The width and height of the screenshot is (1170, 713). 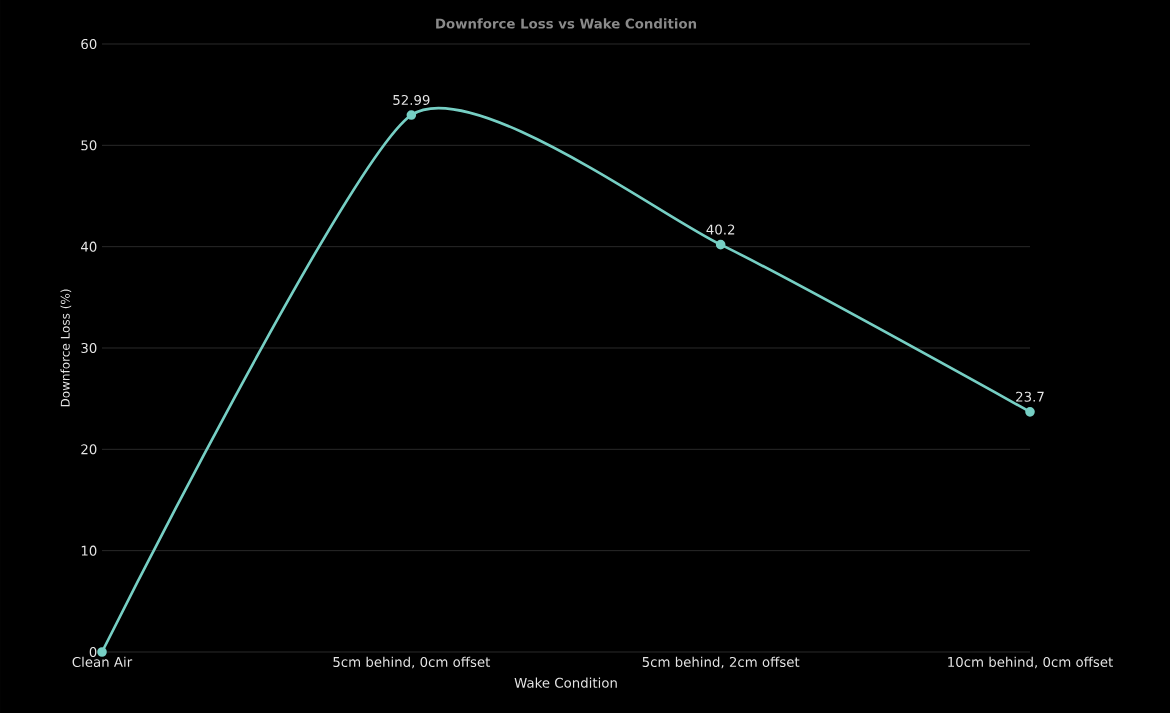 I want to click on data-label: 40.2, so click(x=720, y=229).